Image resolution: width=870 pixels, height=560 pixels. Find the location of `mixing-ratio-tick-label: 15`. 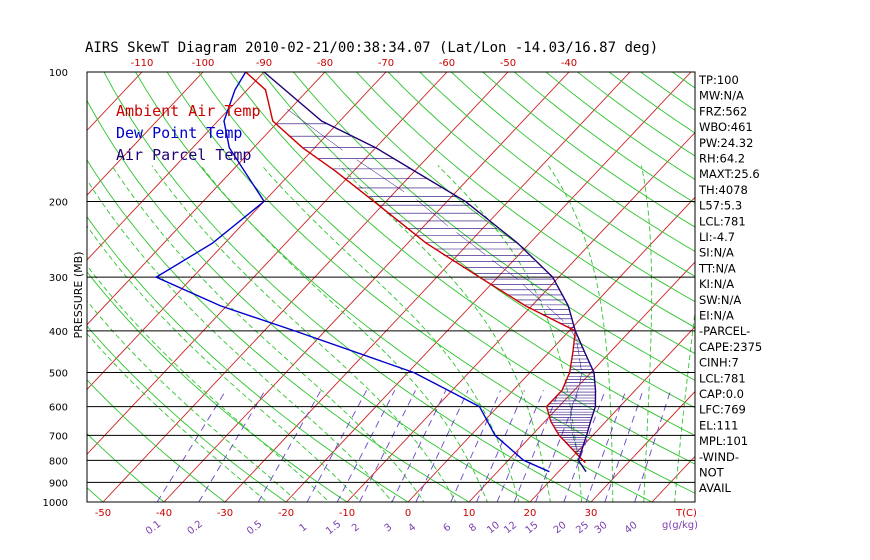

mixing-ratio-tick-label: 15 is located at coordinates (532, 528).